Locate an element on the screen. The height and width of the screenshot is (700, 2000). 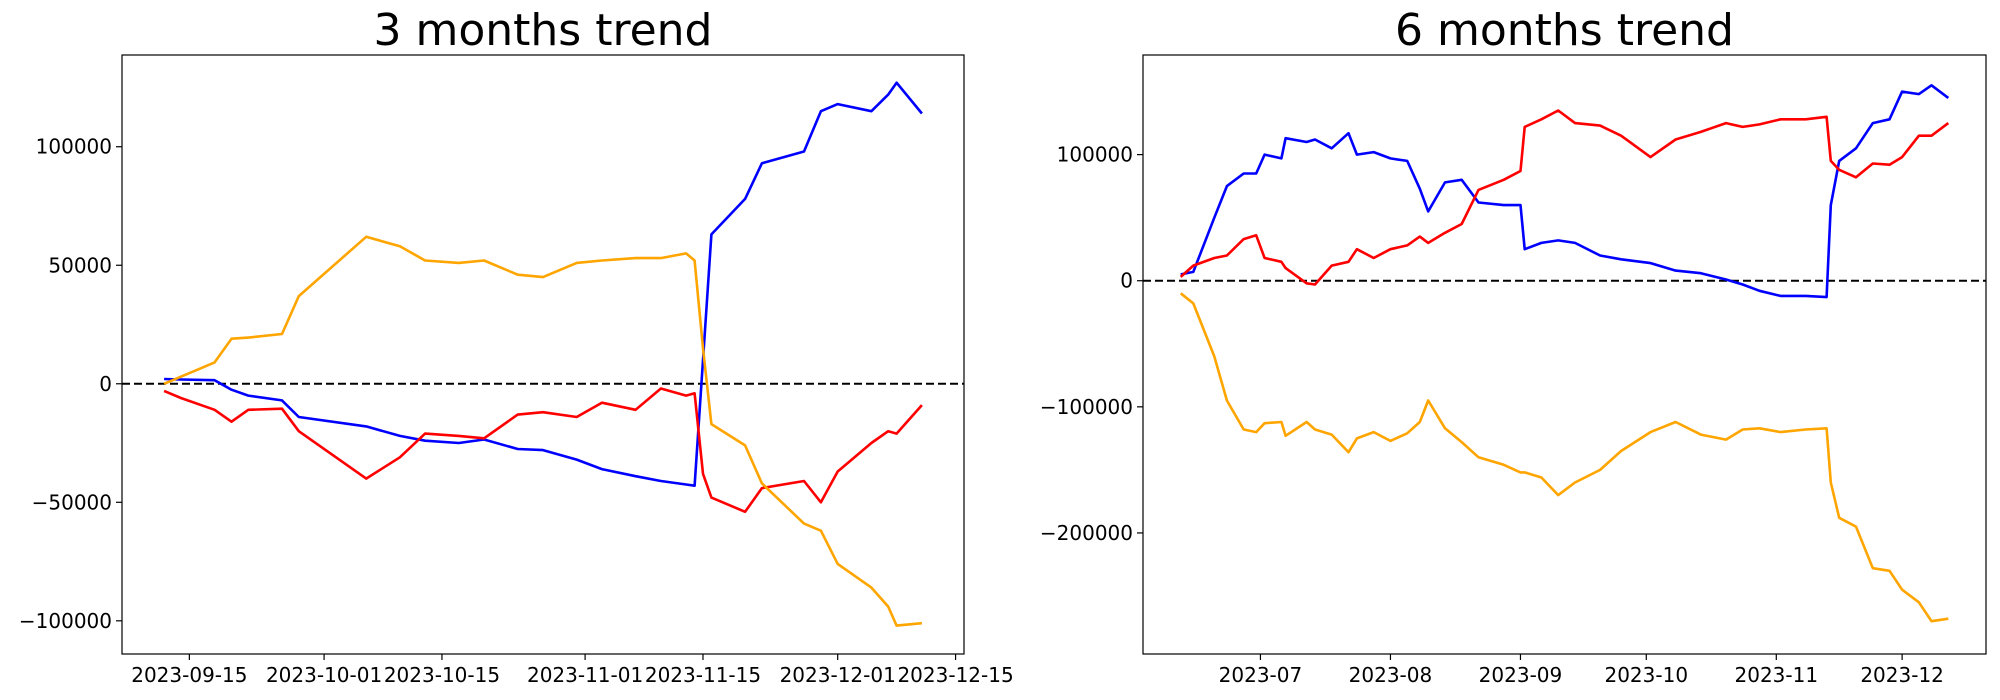
x-tick-label: 2023-10 is located at coordinates (1646, 675).